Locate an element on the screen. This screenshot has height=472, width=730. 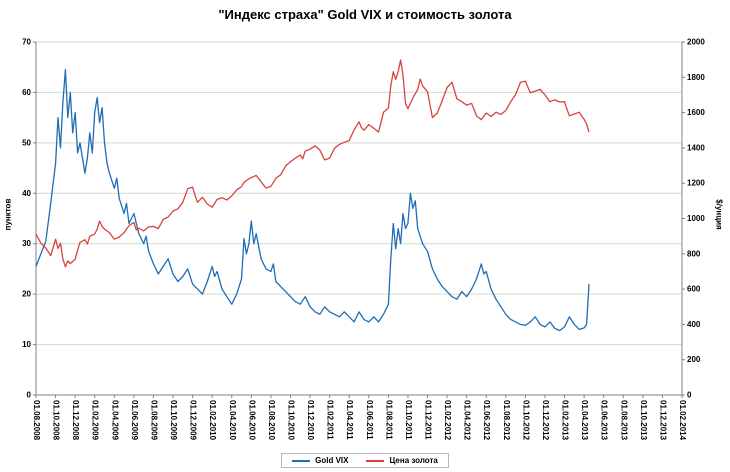
x-tick-label: 01.08.2009 is located at coordinates (153, 420).